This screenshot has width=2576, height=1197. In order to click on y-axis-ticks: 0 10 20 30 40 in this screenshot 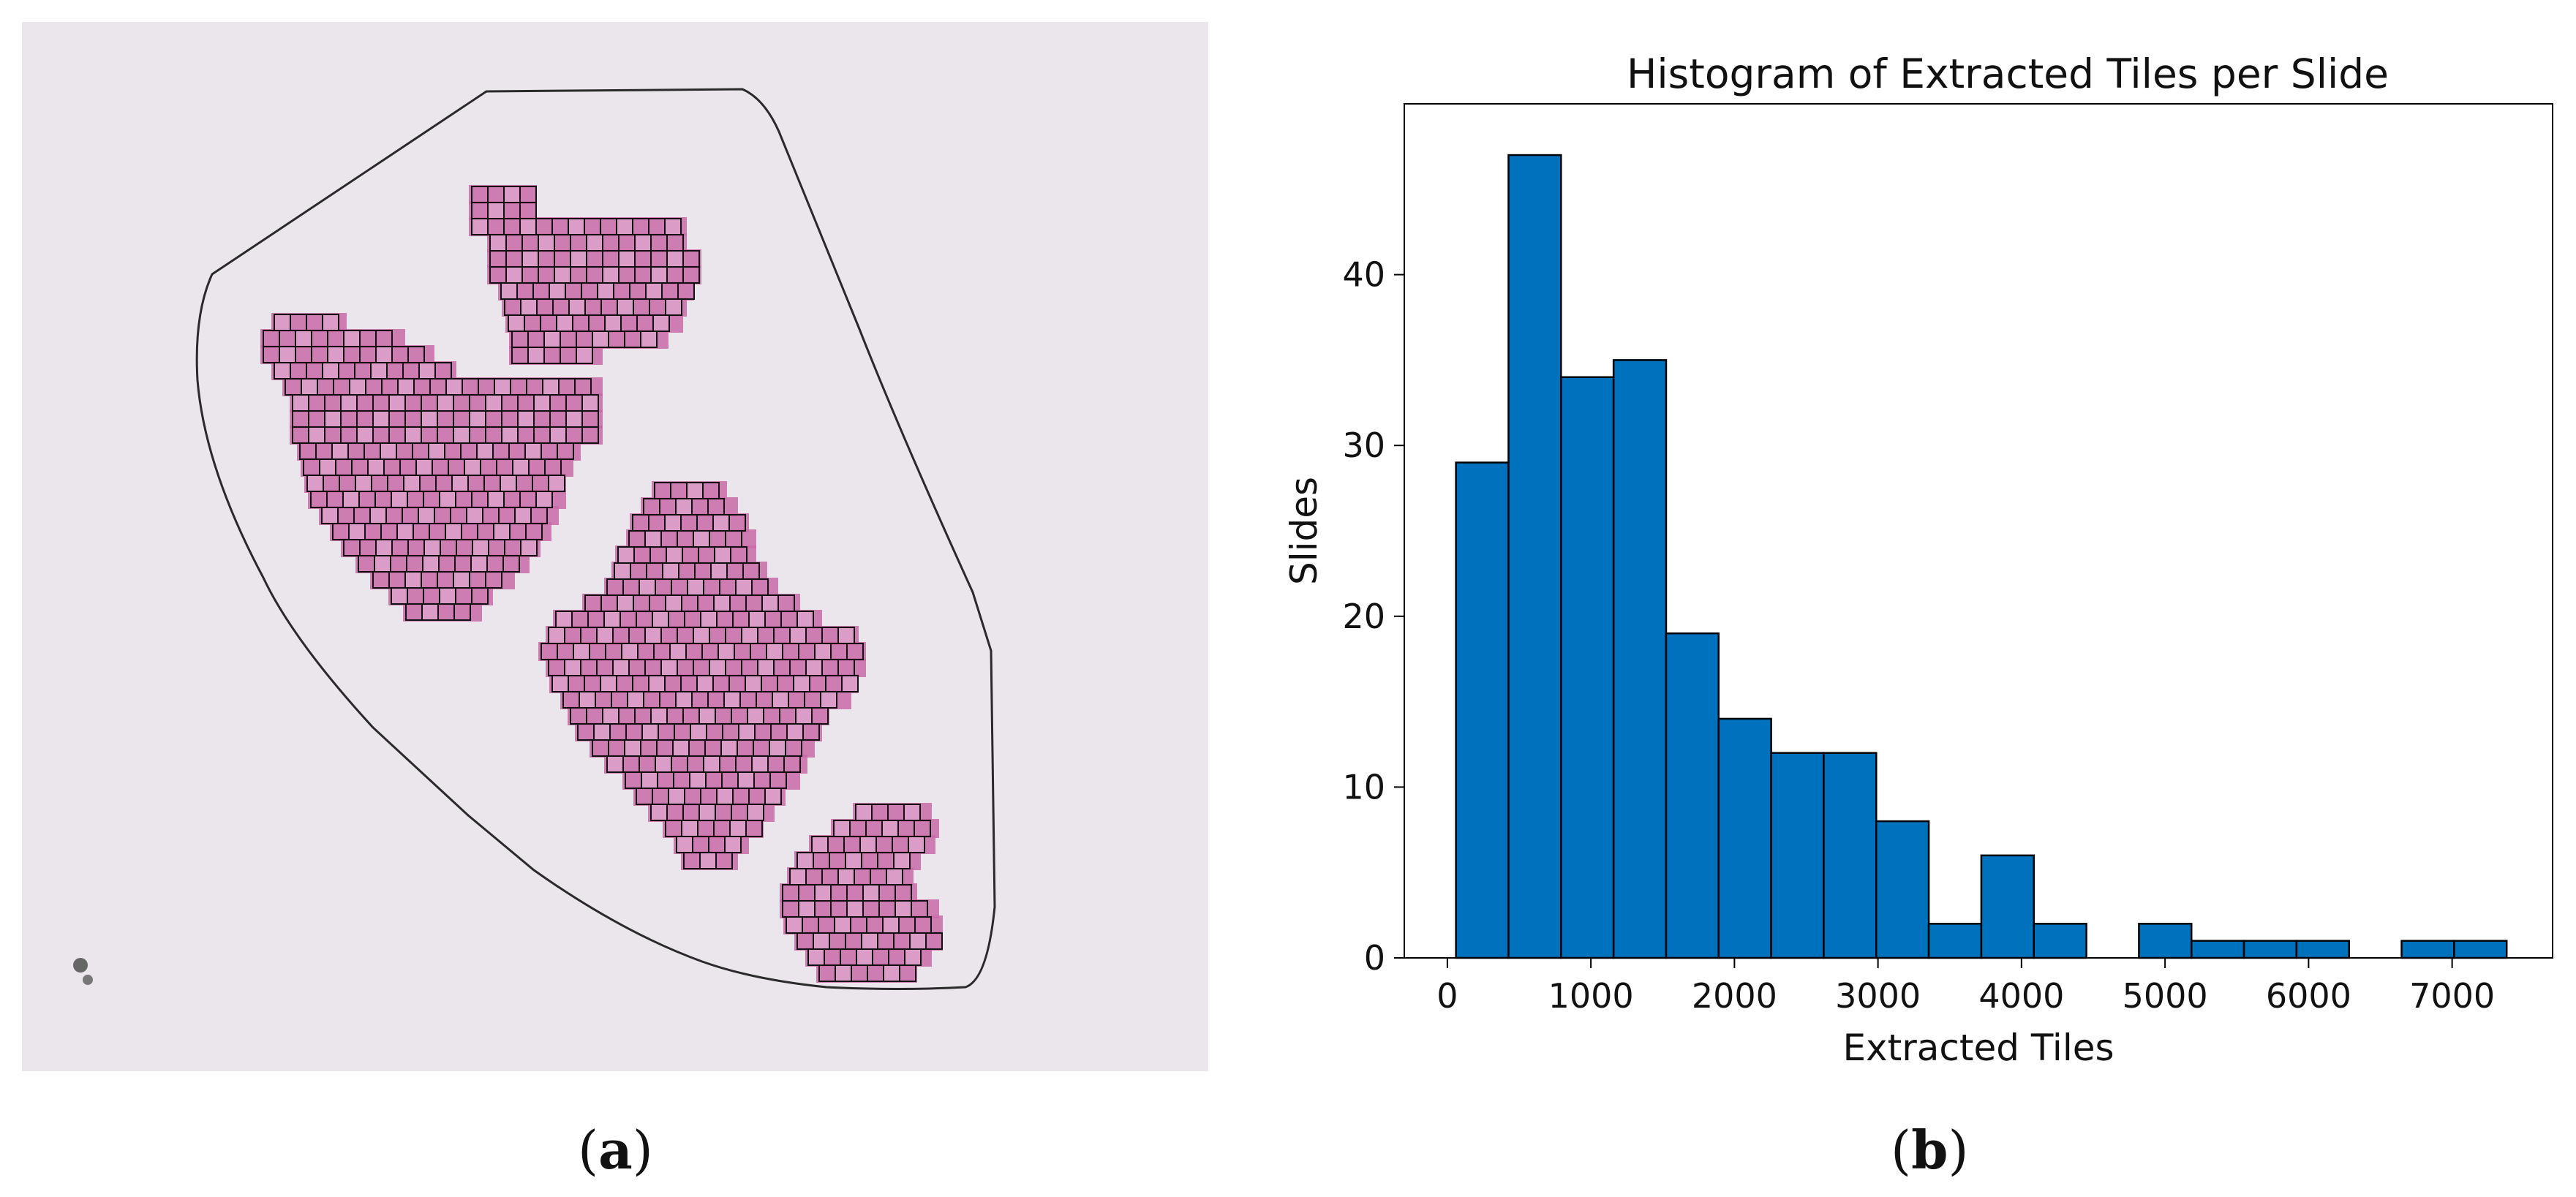, I will do `click(1373, 616)`.